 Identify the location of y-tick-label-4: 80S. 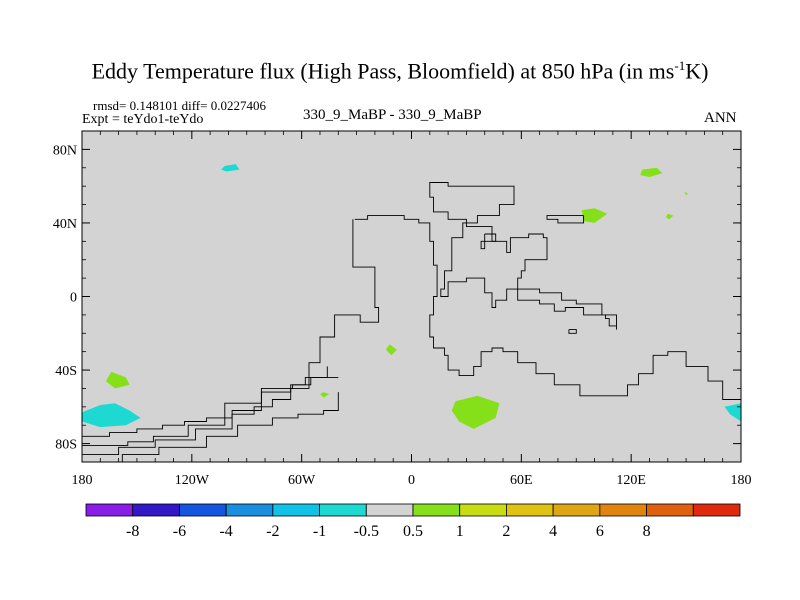
(66, 445).